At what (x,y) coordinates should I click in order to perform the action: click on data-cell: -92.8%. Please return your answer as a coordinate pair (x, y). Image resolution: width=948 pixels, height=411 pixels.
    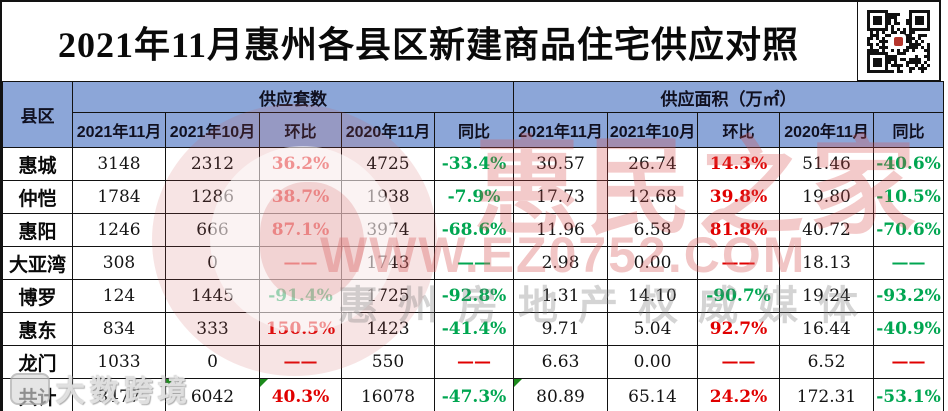
    Looking at the image, I should click on (474, 296).